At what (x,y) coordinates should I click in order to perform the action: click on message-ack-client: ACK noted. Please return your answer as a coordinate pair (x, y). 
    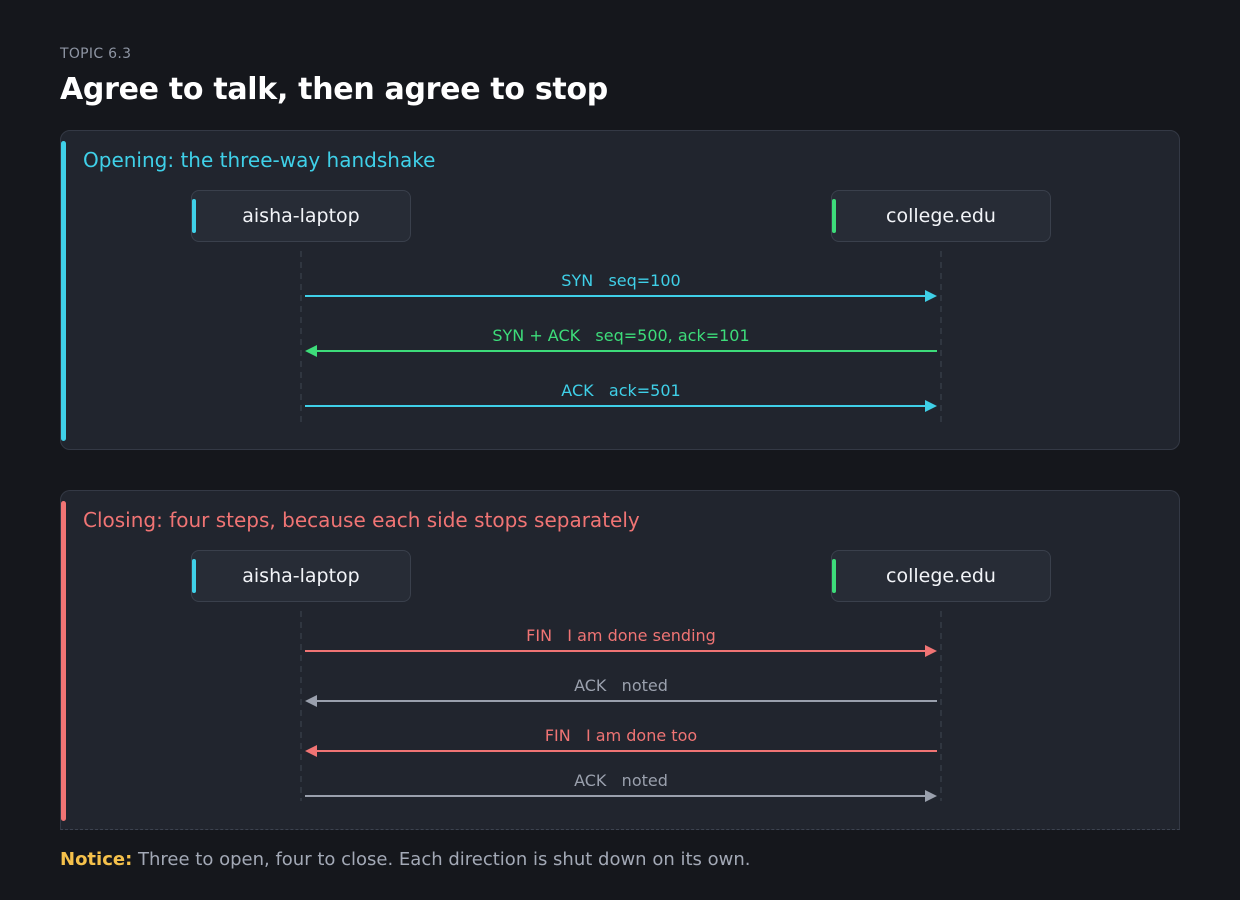
    Looking at the image, I should click on (621, 786).